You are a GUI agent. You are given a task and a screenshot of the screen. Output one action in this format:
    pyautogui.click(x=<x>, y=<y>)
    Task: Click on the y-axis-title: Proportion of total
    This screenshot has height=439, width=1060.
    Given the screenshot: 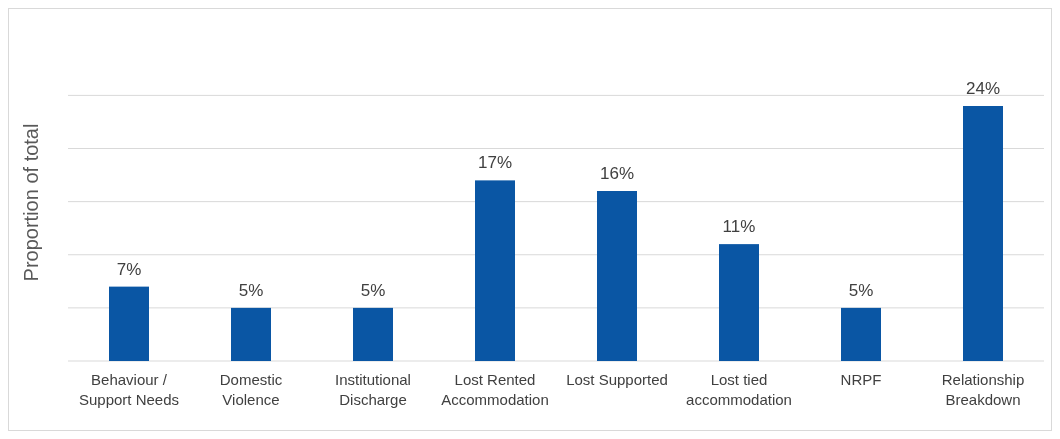 What is the action you would take?
    pyautogui.click(x=31, y=202)
    